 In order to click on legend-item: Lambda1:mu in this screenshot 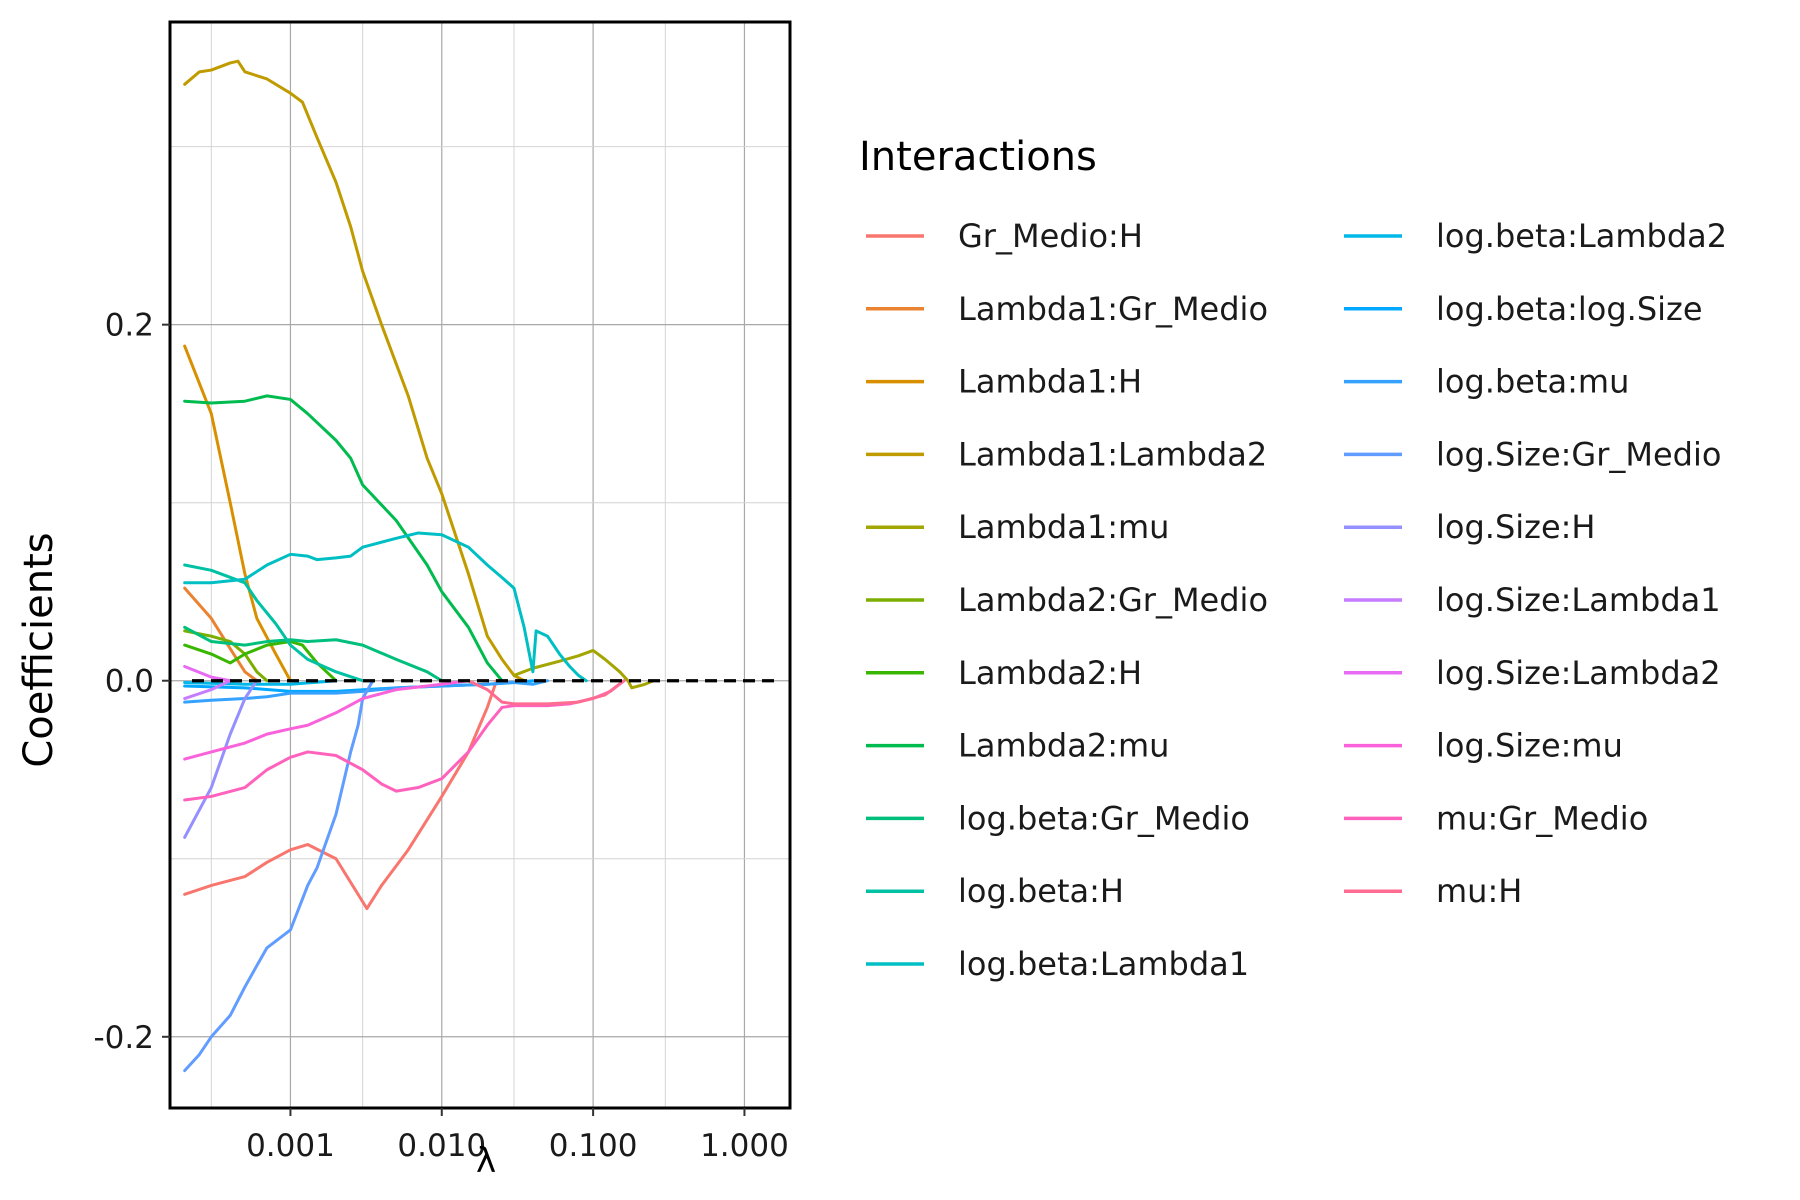, I will do `click(1017, 527)`.